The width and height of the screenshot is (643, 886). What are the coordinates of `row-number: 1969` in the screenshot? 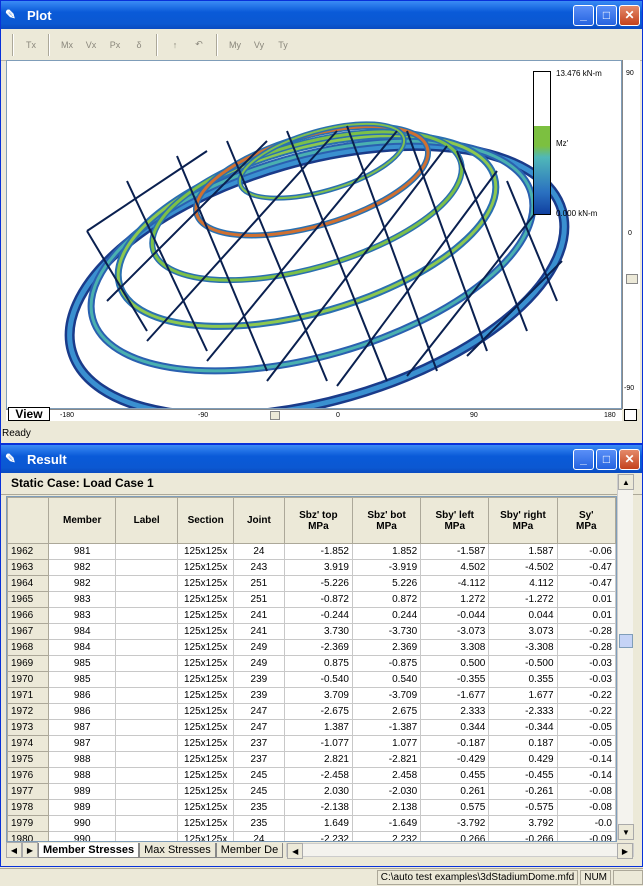 It's located at (28, 663).